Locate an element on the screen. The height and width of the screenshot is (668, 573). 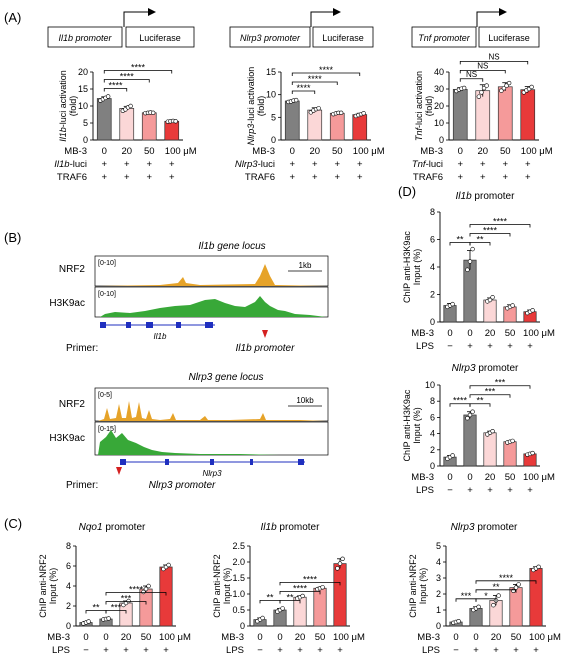
construct-nlrp3: Nlrp3 promoter Luciferase is located at coordinates (301, 28).